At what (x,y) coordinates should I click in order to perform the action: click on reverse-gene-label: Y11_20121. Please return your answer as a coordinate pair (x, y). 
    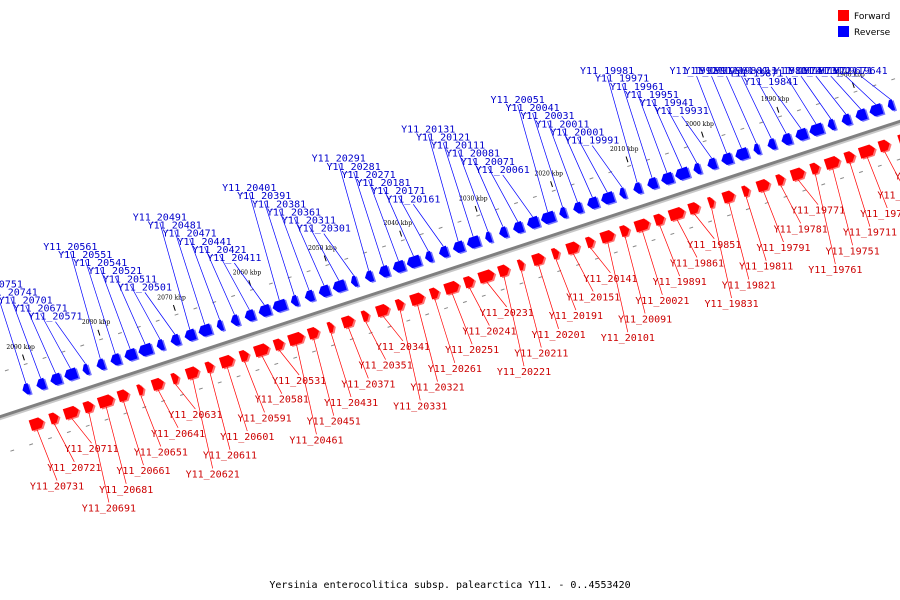
    Looking at the image, I should click on (443, 137).